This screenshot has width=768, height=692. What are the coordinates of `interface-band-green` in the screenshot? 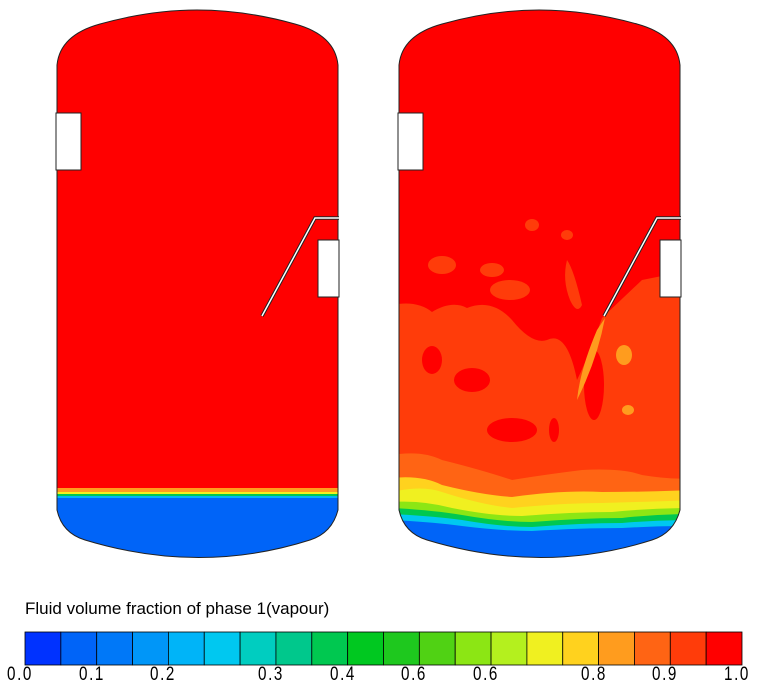 It's located at (197, 495).